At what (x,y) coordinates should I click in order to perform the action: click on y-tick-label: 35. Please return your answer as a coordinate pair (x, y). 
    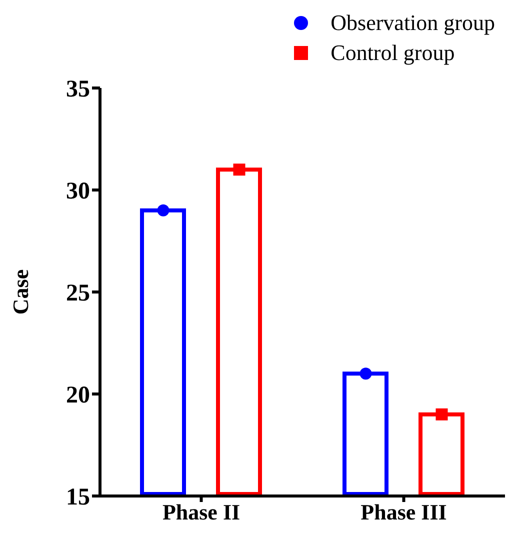
    Looking at the image, I should click on (78, 89).